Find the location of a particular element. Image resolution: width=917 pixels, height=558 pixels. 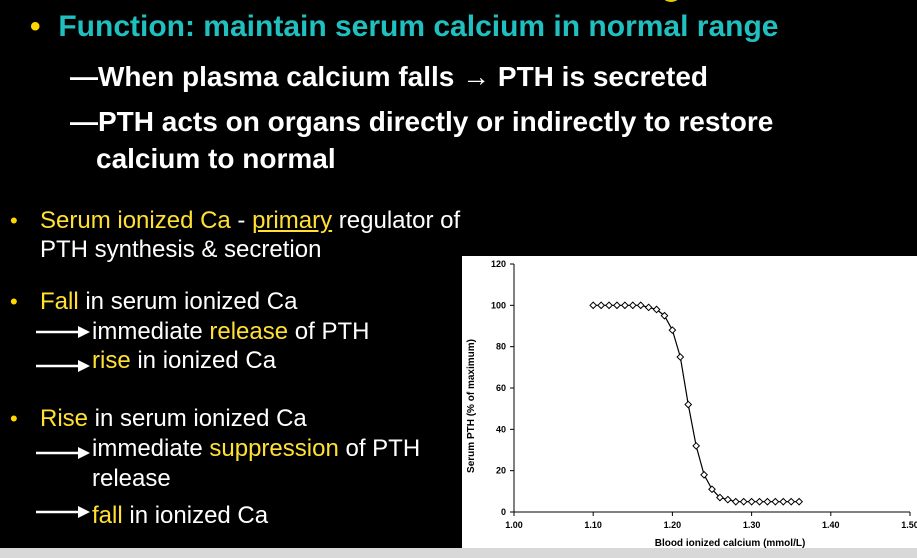

y-tick-label: 20 is located at coordinates (501, 471).